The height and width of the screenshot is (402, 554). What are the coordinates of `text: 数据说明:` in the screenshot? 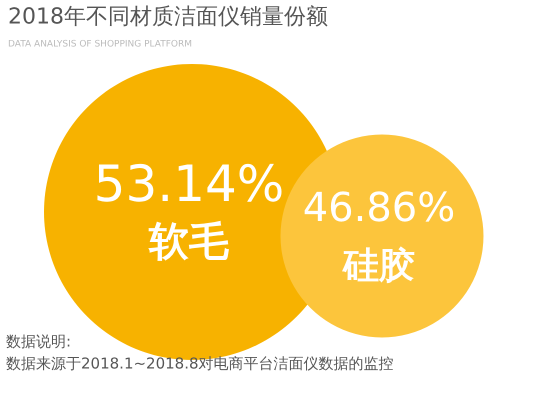 It's located at (39, 341).